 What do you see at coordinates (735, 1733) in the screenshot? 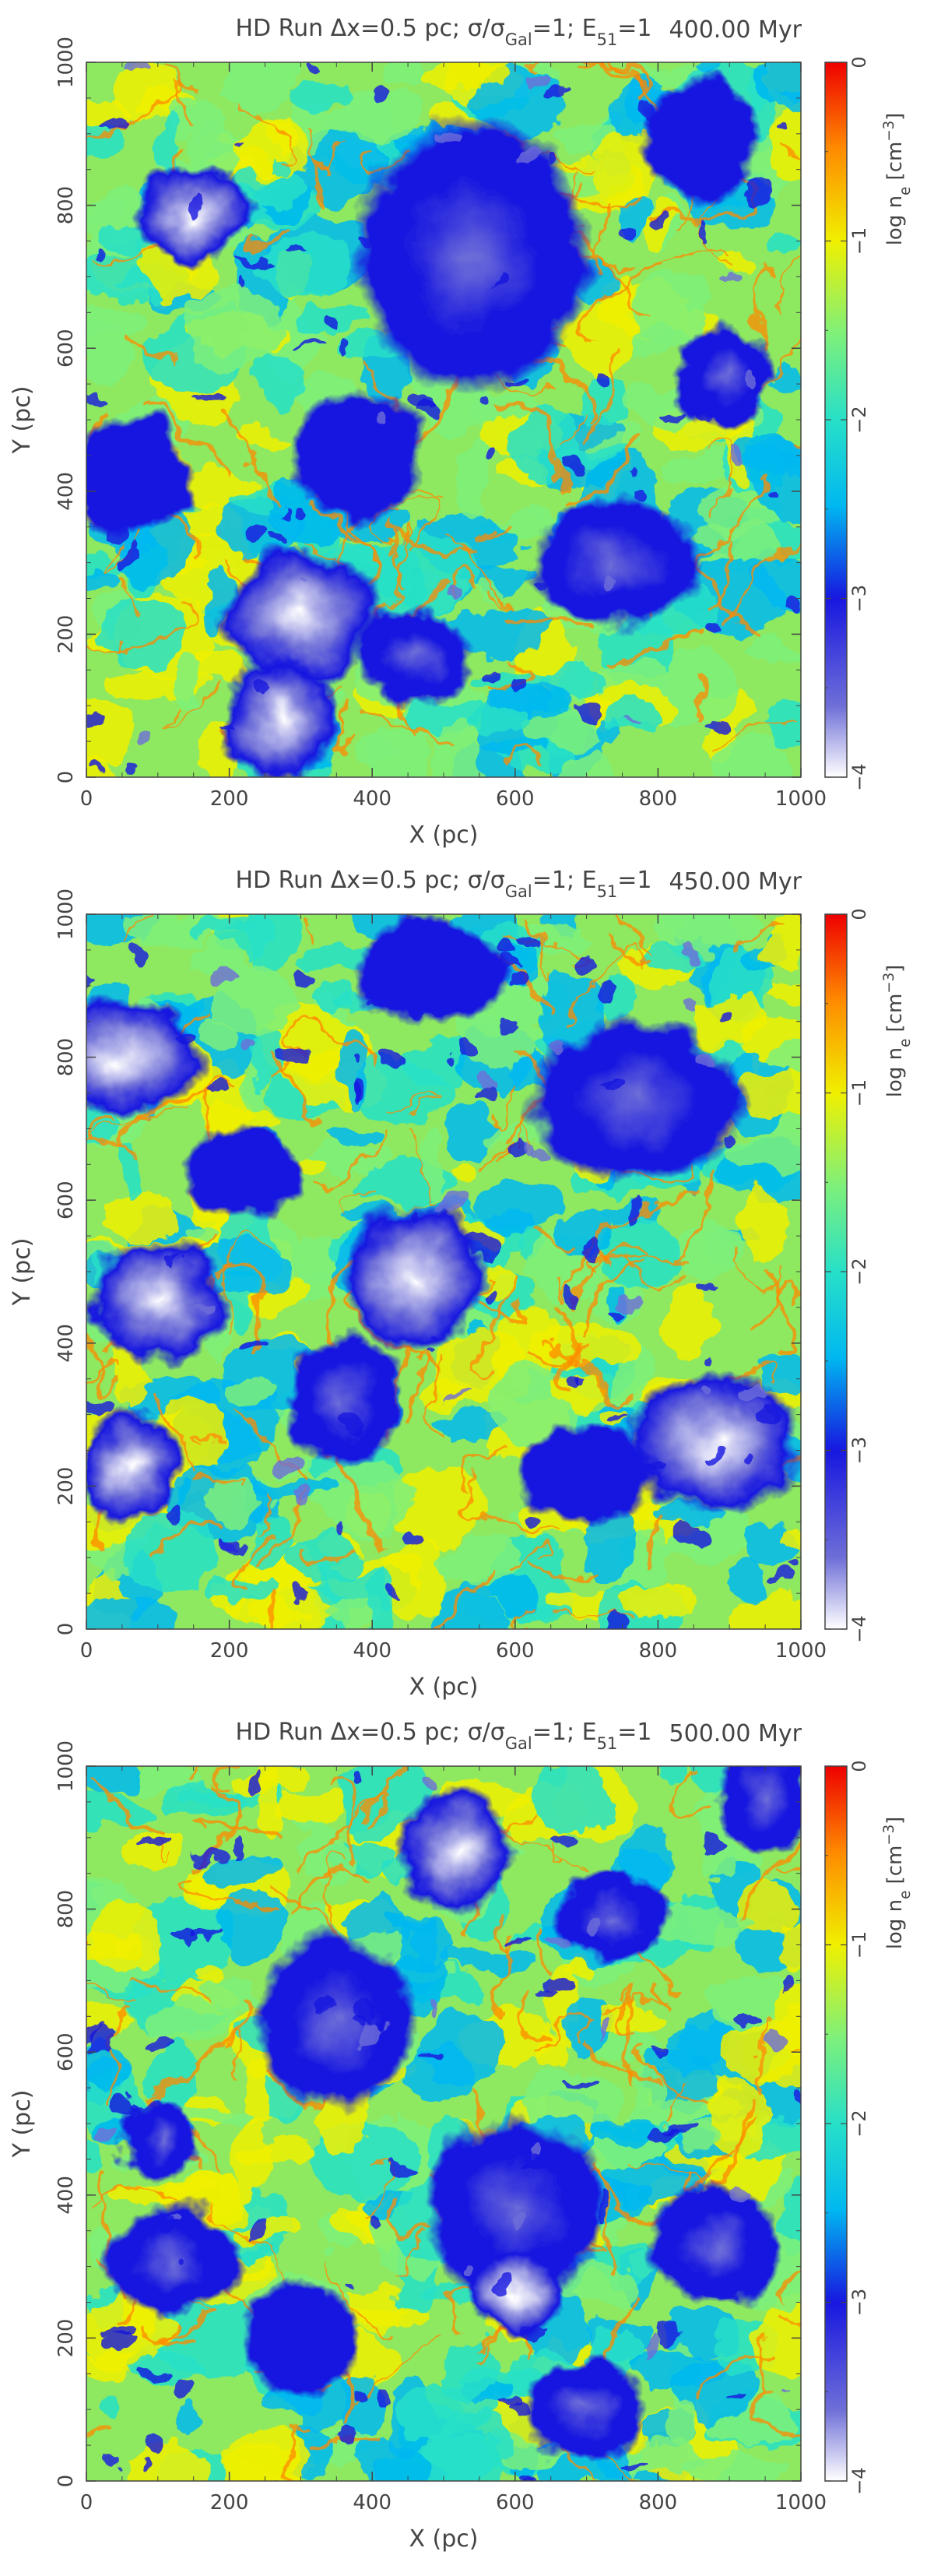
I see `time-label: 500.00 Myr` at bounding box center [735, 1733].